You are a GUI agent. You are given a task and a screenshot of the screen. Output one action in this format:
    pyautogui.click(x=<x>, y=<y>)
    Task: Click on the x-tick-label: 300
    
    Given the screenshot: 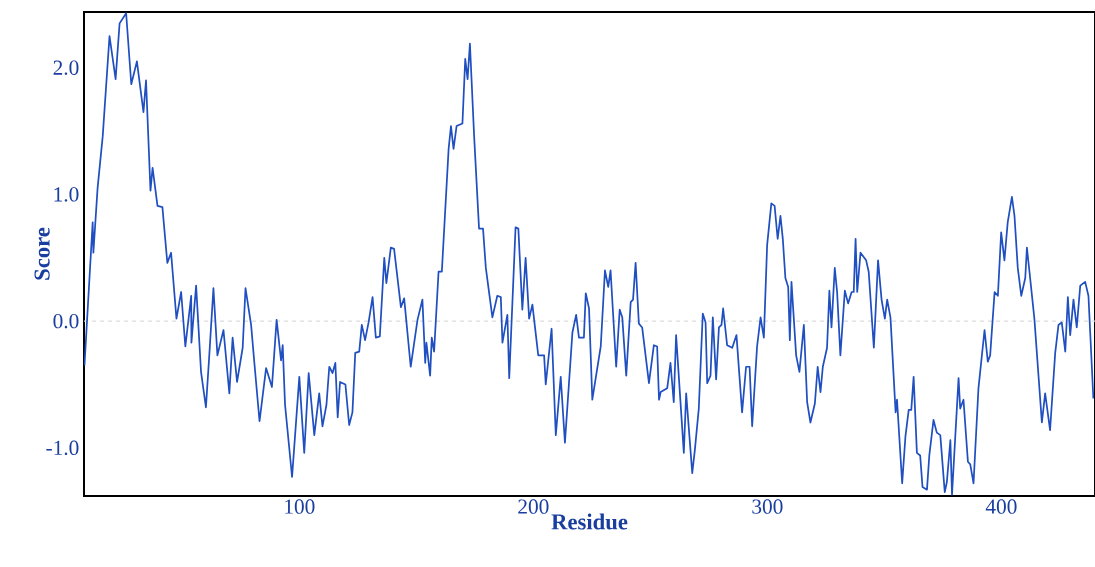 What is the action you would take?
    pyautogui.click(x=767, y=506)
    